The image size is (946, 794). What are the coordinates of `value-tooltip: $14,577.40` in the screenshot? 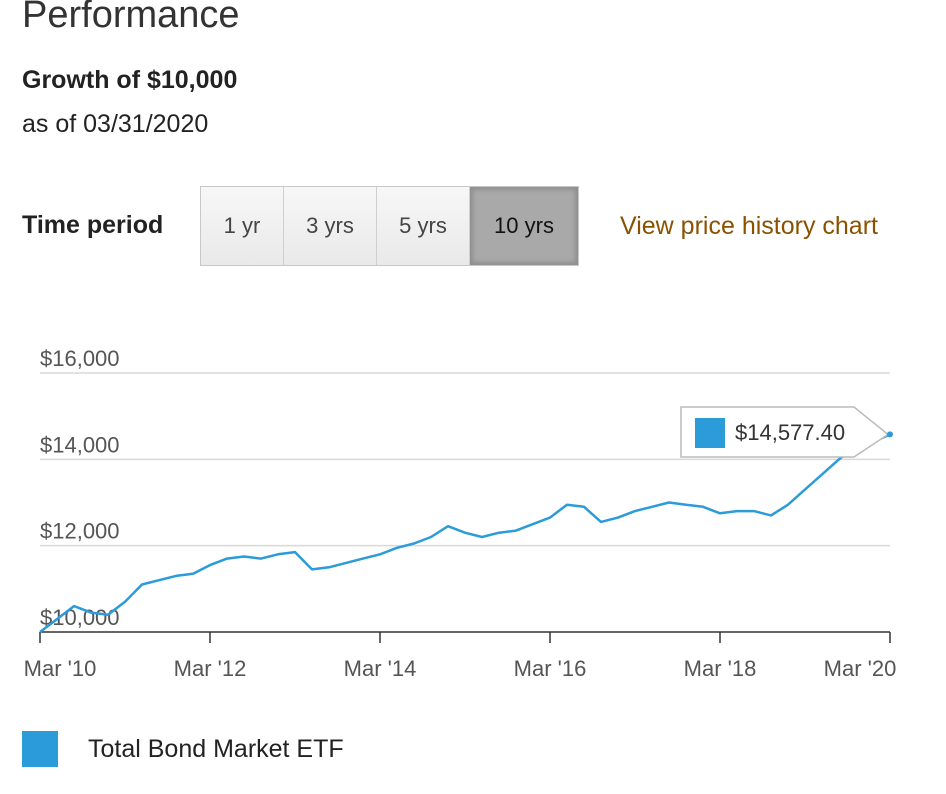 It's located at (785, 432).